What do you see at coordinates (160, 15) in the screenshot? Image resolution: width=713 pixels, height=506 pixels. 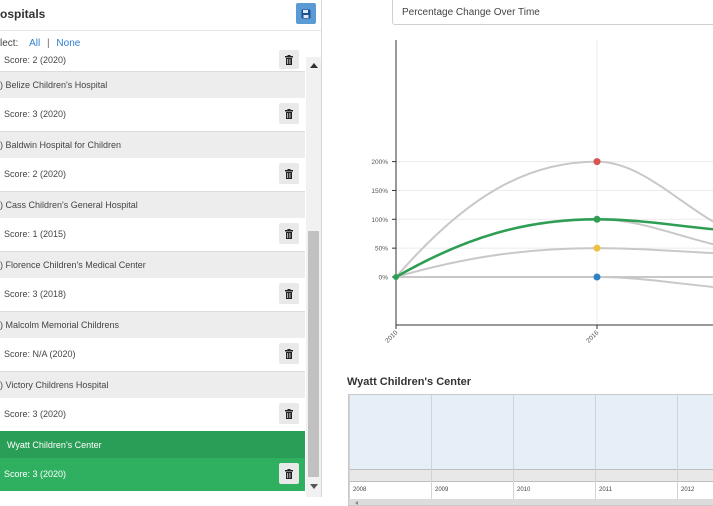 I see `hospitals-header: ospitals` at bounding box center [160, 15].